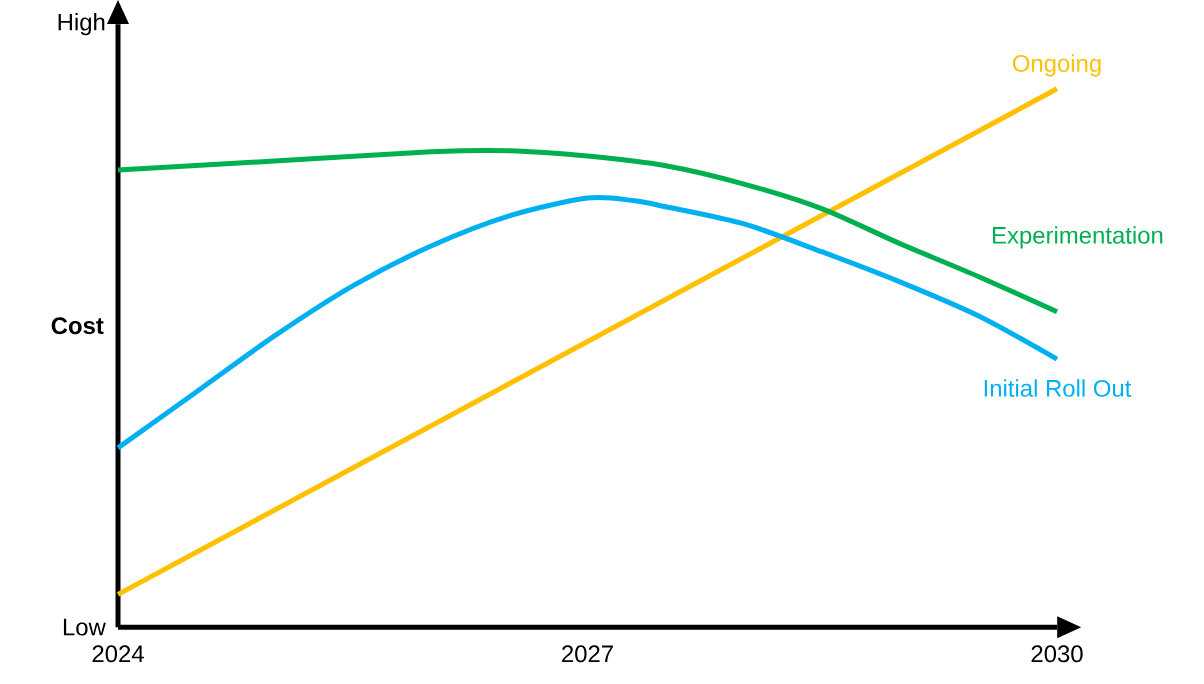  Describe the element at coordinates (587, 654) in the screenshot. I see `x-tick-label: 2027` at that location.